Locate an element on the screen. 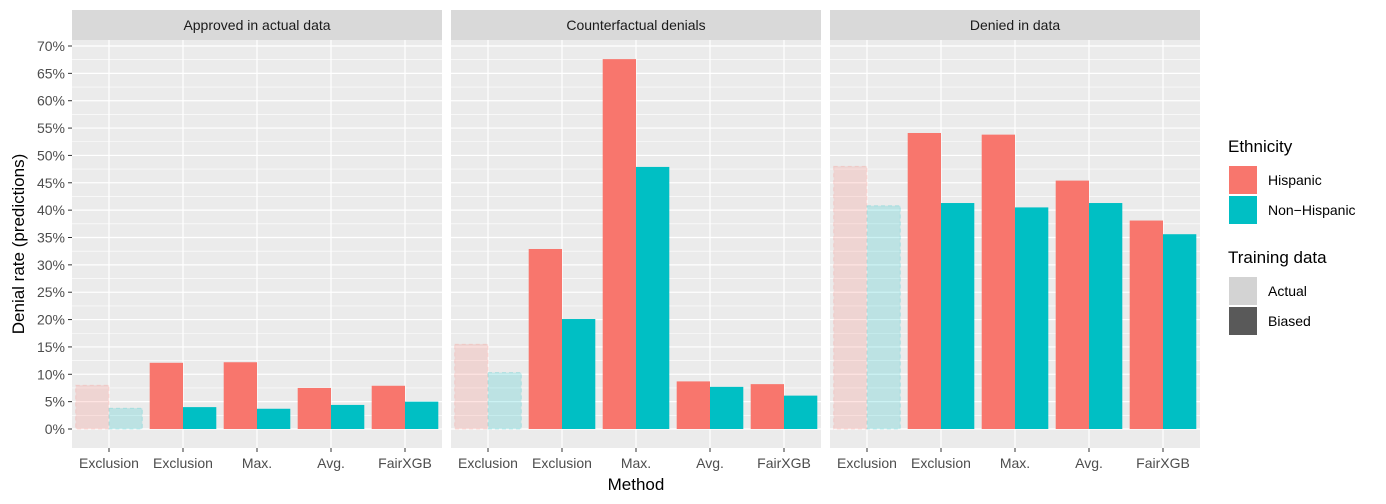 This screenshot has height=504, width=1386. facet-title: Approved in actual data is located at coordinates (256, 25).